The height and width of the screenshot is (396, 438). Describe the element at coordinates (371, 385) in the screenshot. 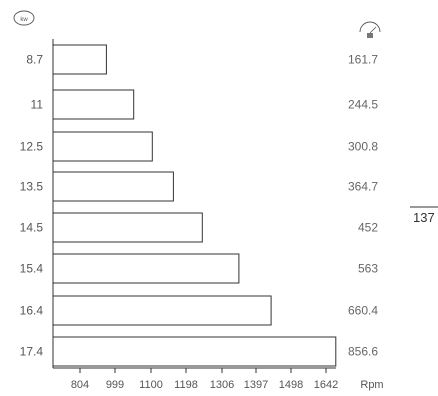

I see `x-axis-label: Rpm` at that location.